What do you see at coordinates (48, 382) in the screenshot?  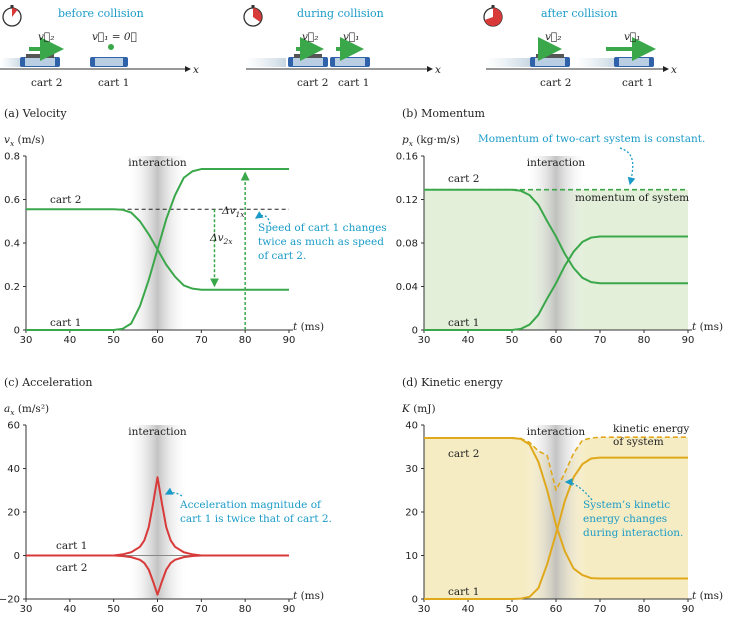 I see `panel-title: (c) Acceleration` at bounding box center [48, 382].